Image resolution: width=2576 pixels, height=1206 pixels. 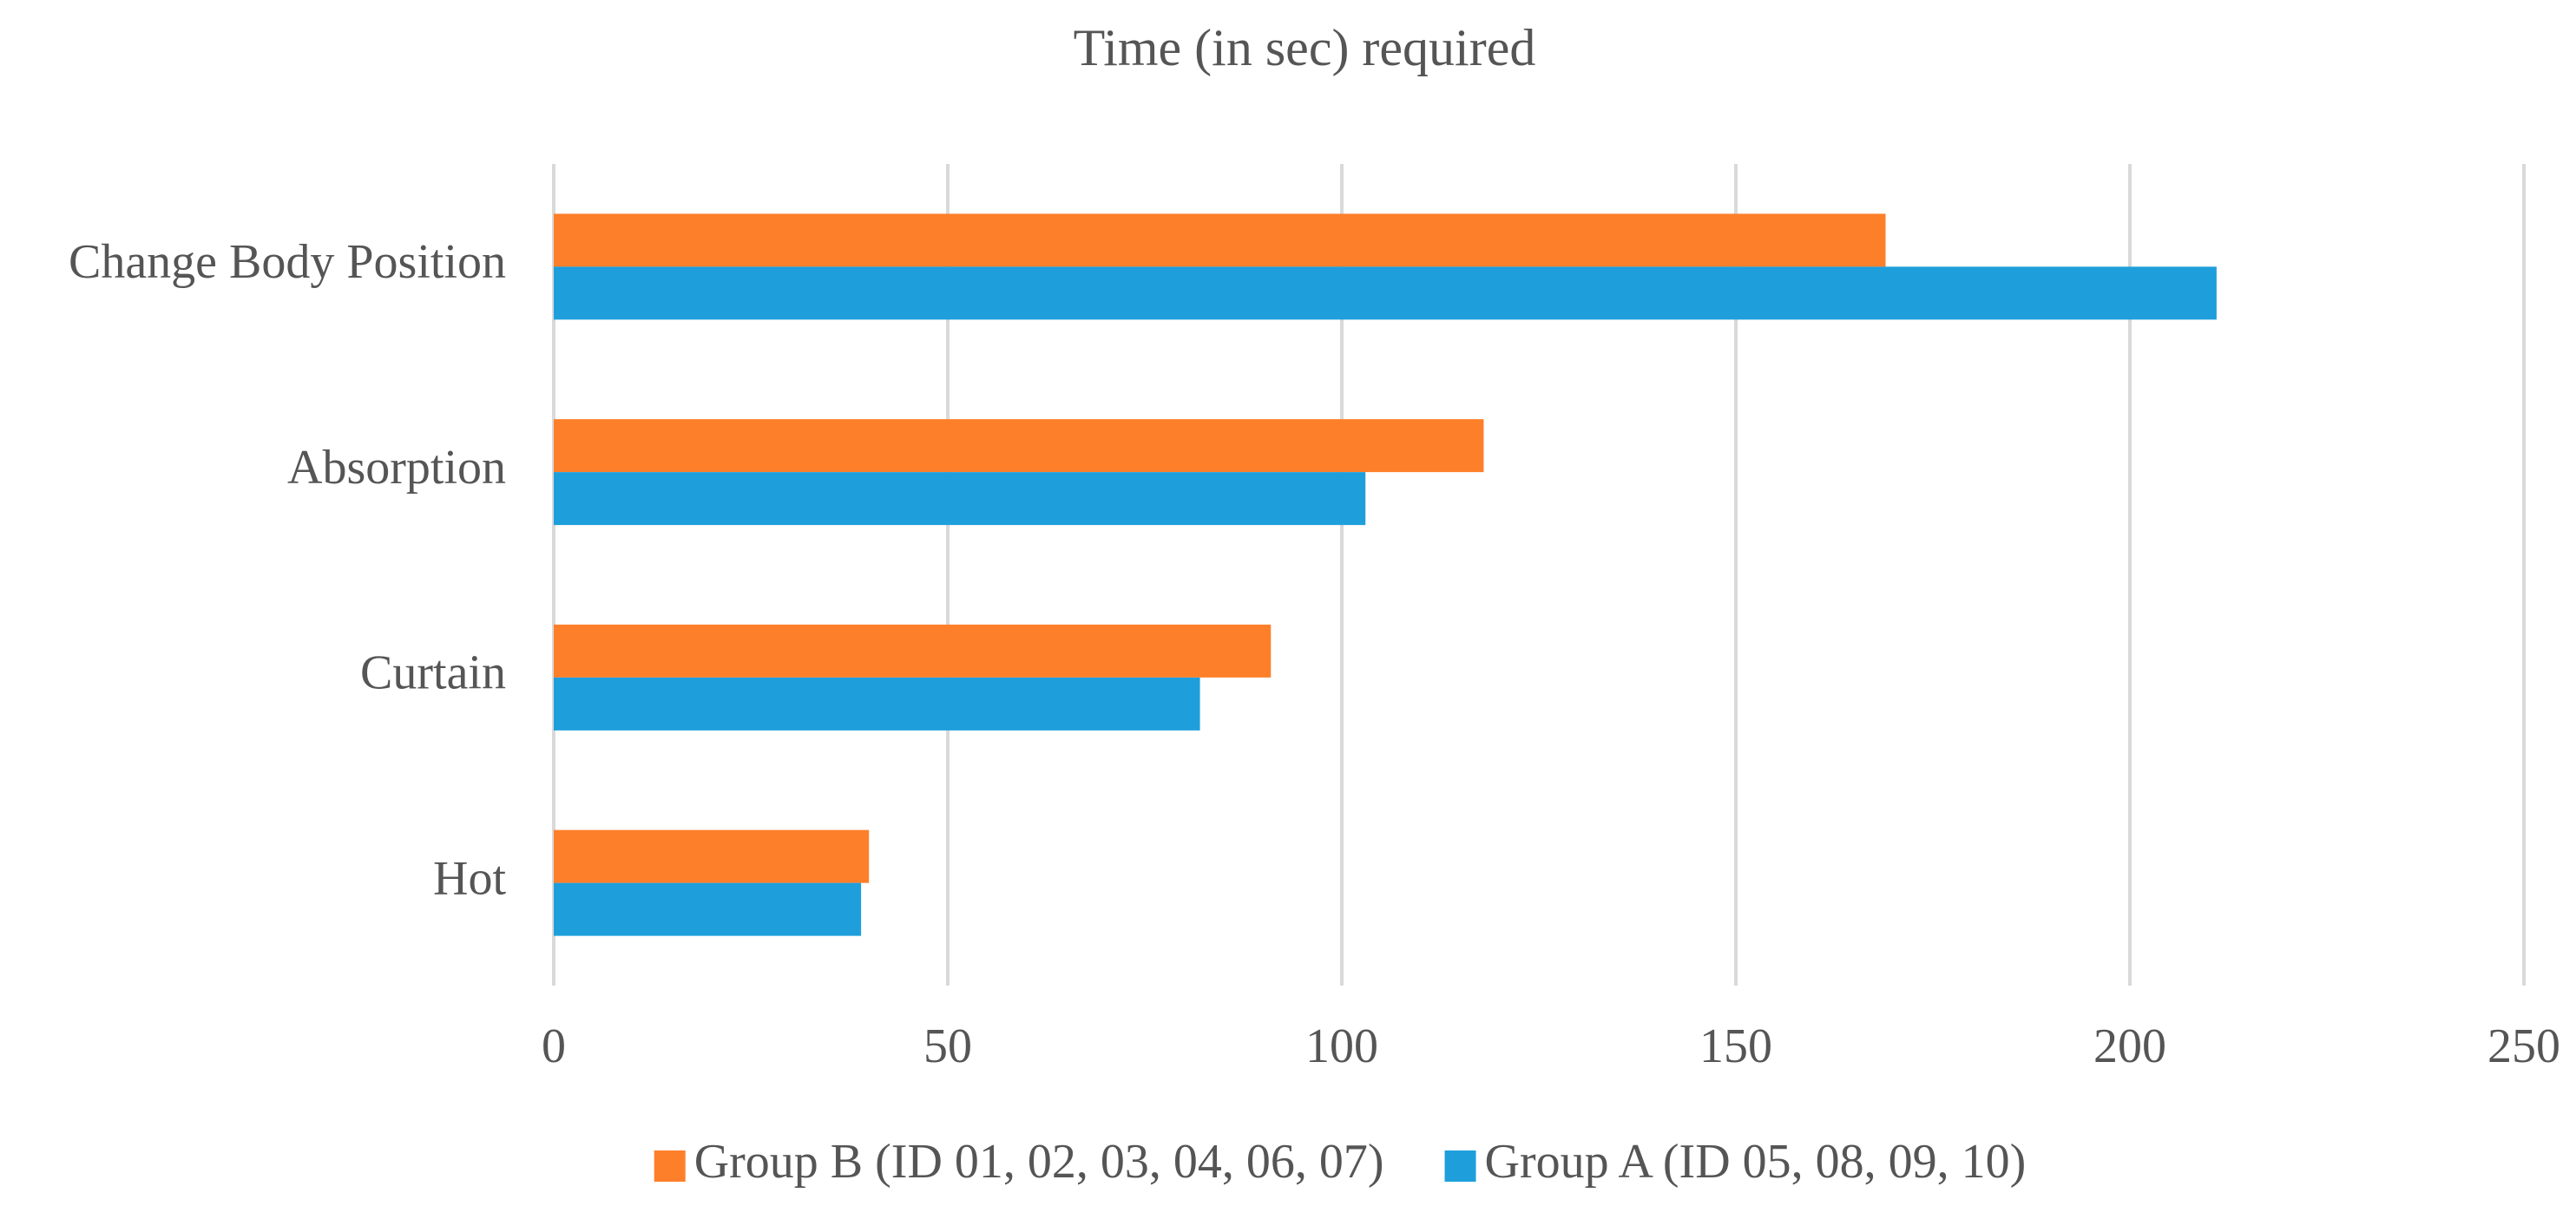 What do you see at coordinates (554, 1046) in the screenshot?
I see `x-tick-label: 0` at bounding box center [554, 1046].